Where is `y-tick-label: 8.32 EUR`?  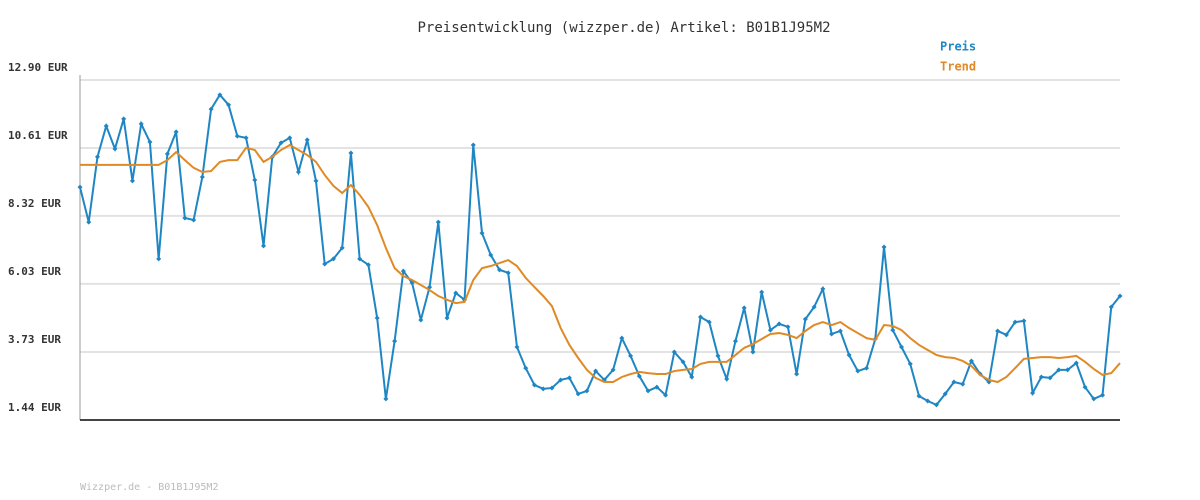 y-tick-label: 8.32 EUR is located at coordinates (34, 203).